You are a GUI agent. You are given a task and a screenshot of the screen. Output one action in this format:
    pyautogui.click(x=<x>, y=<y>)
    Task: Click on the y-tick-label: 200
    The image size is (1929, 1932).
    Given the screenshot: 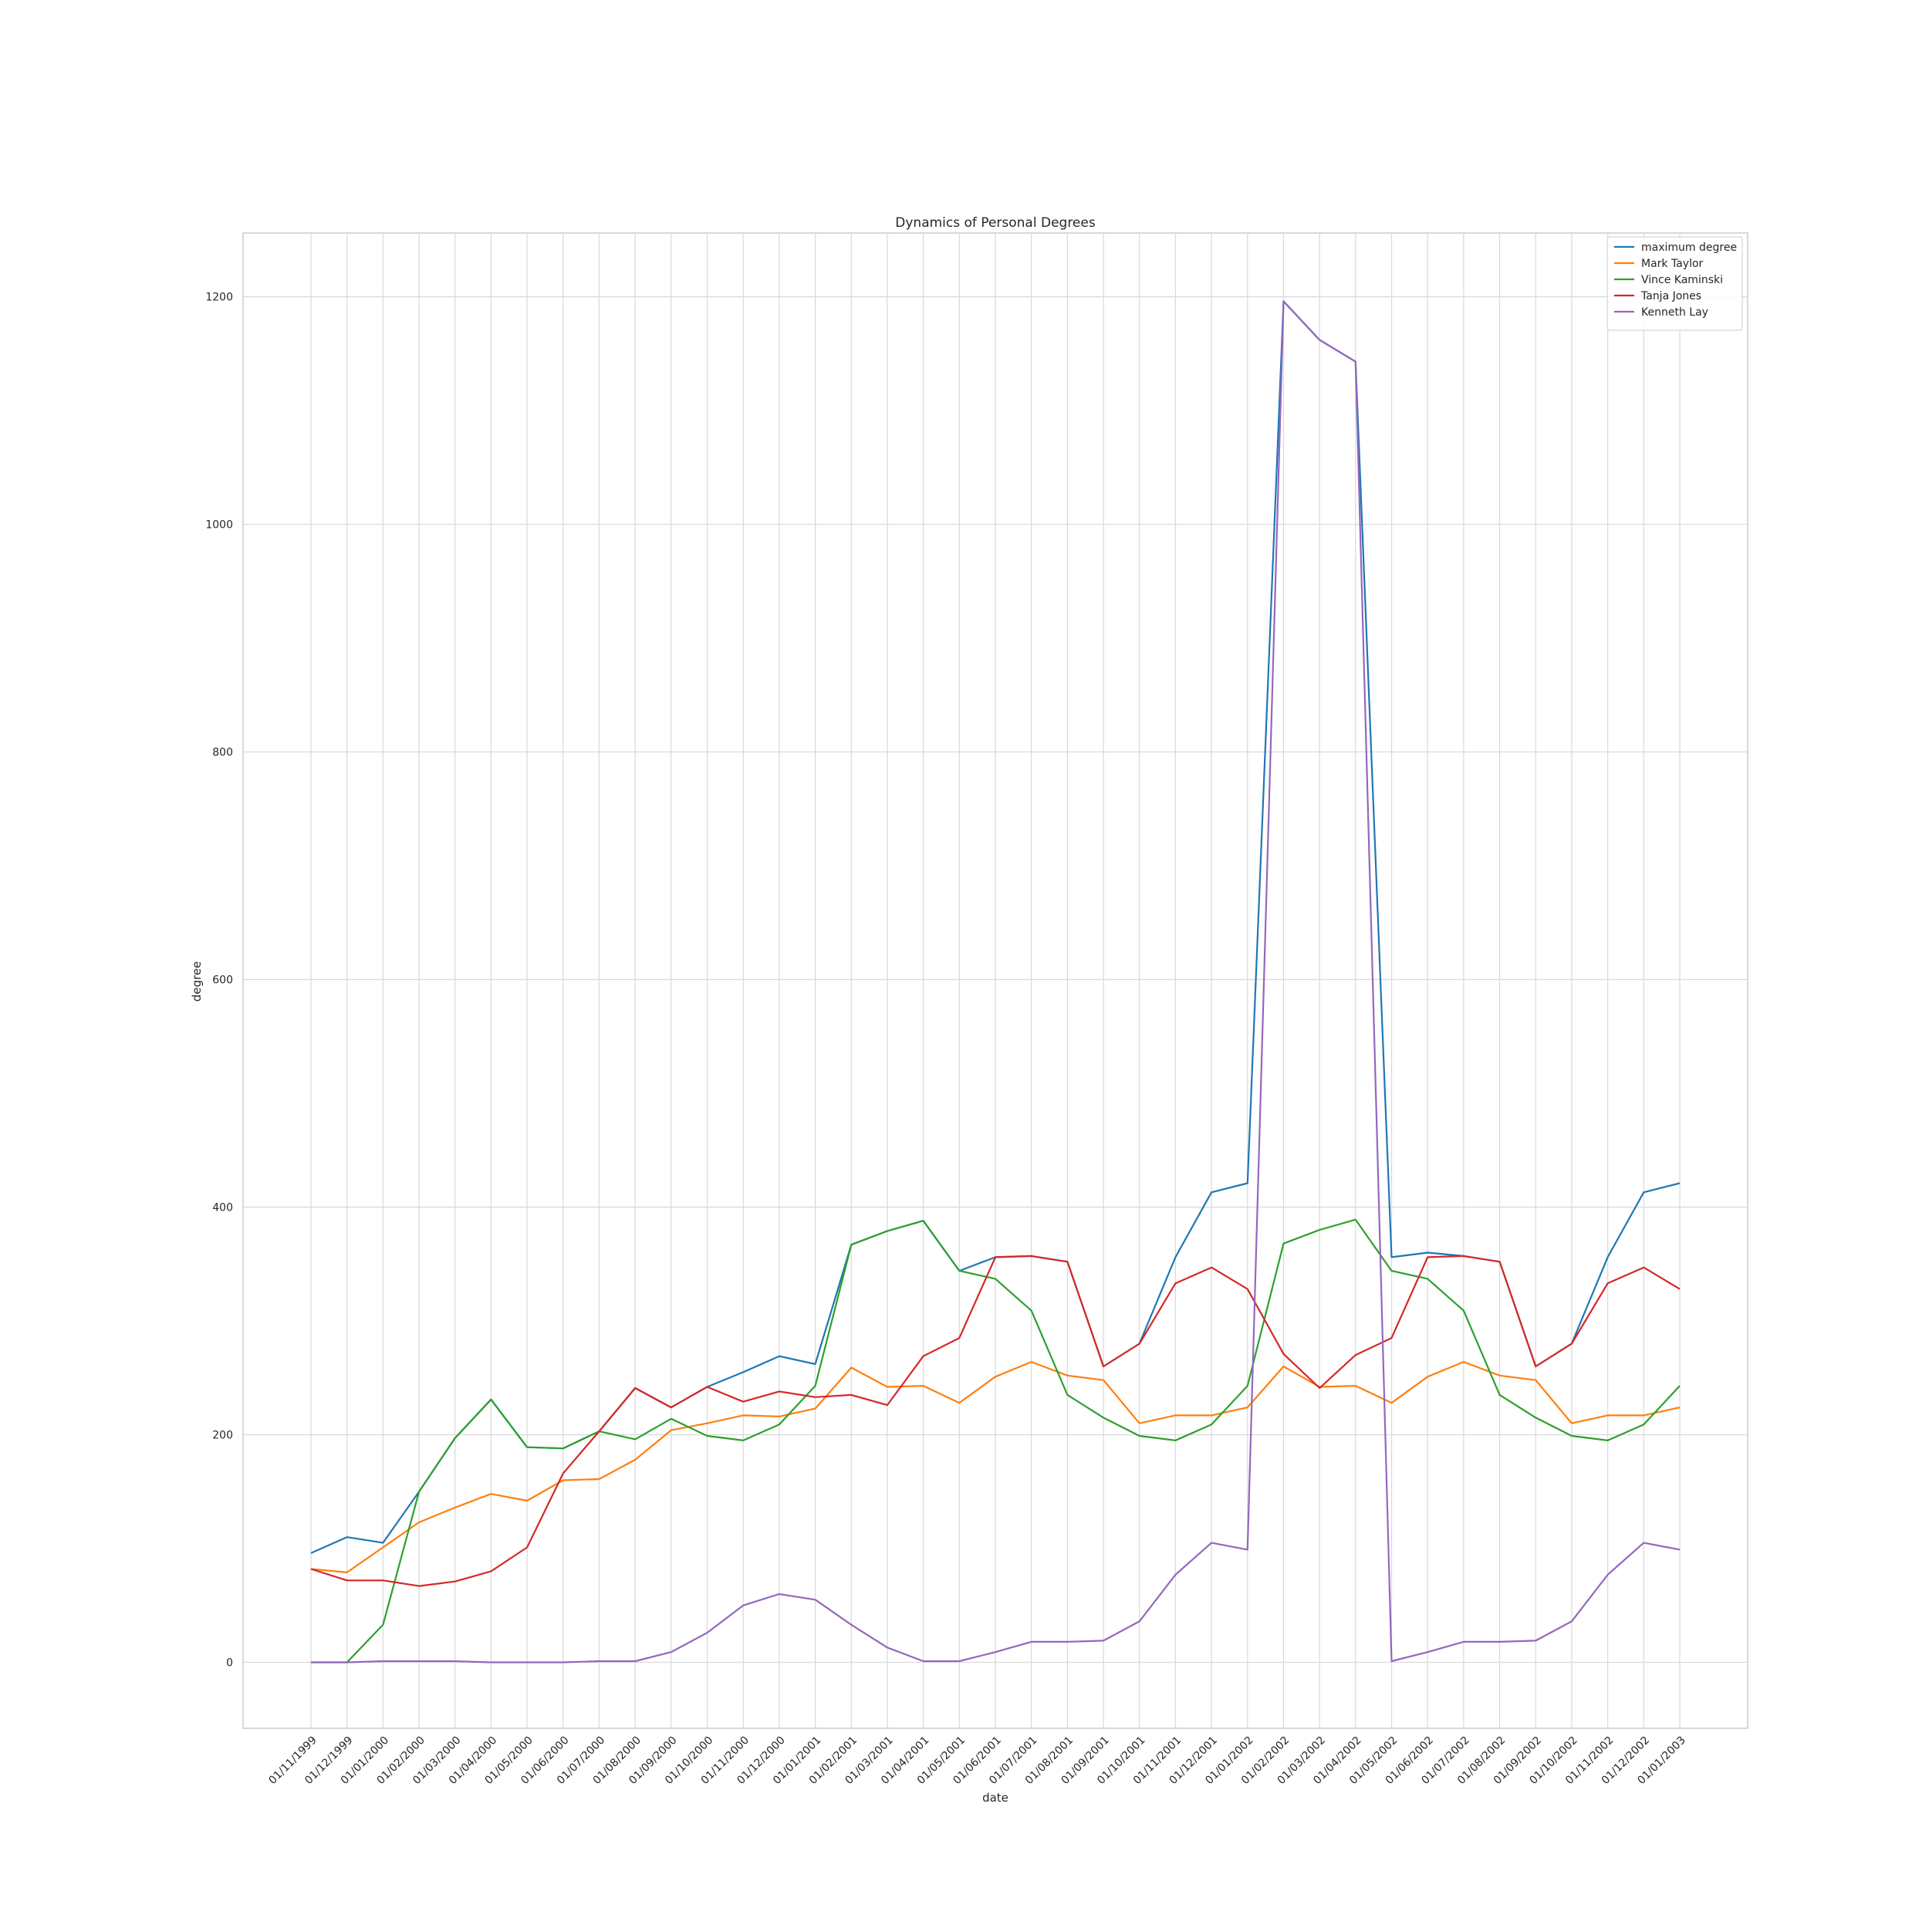 What is the action you would take?
    pyautogui.click(x=222, y=1435)
    